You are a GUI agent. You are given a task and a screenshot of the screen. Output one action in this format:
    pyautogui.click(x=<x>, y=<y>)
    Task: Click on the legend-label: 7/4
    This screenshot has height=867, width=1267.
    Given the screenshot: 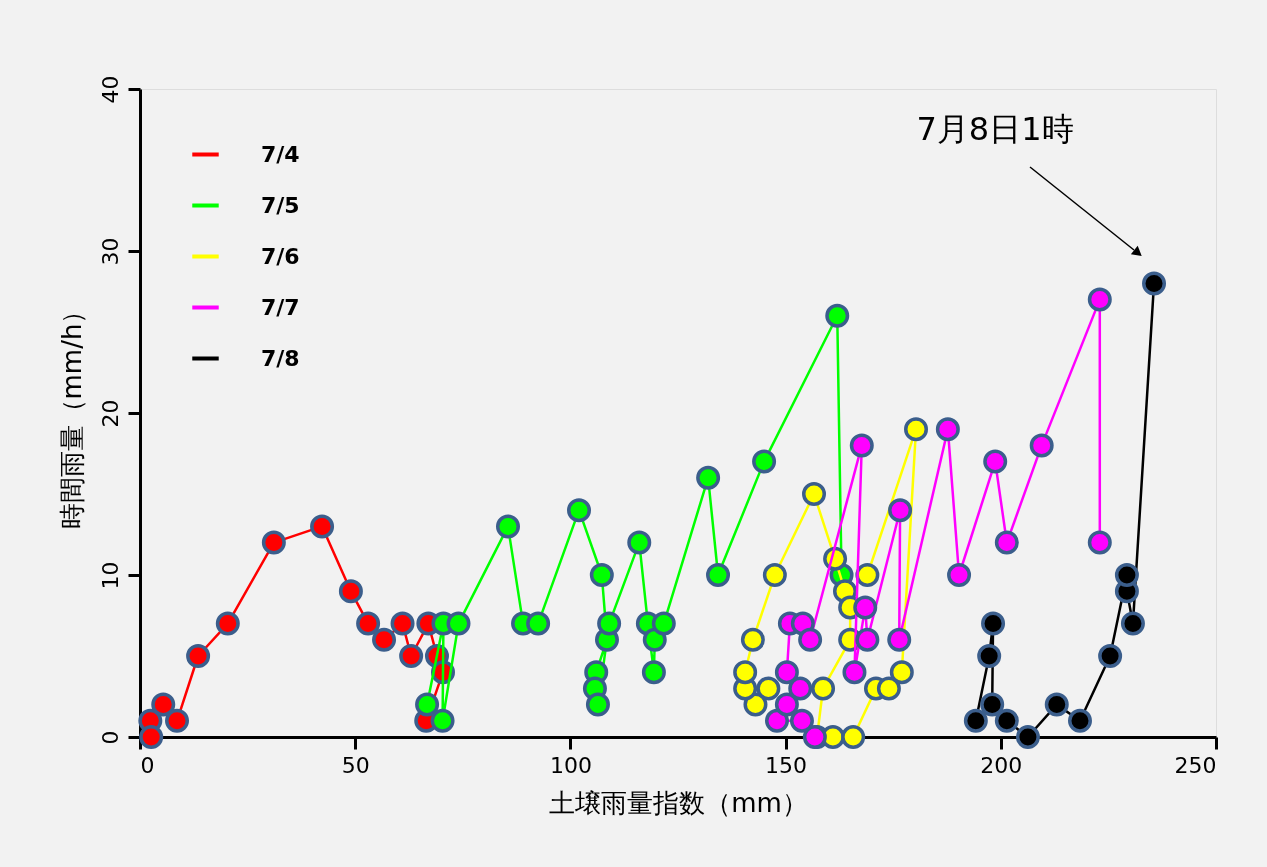 What is the action you would take?
    pyautogui.click(x=280, y=154)
    